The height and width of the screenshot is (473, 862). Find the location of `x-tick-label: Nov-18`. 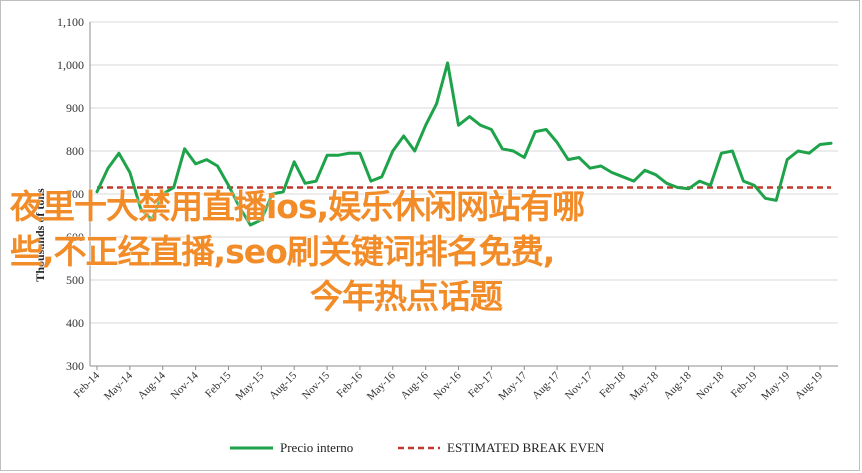

x-tick-label: Nov-18 is located at coordinates (710, 385).